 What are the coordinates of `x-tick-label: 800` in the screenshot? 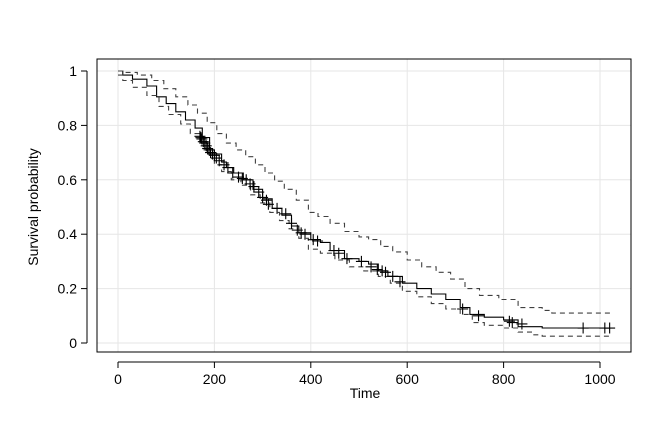 It's located at (504, 379).